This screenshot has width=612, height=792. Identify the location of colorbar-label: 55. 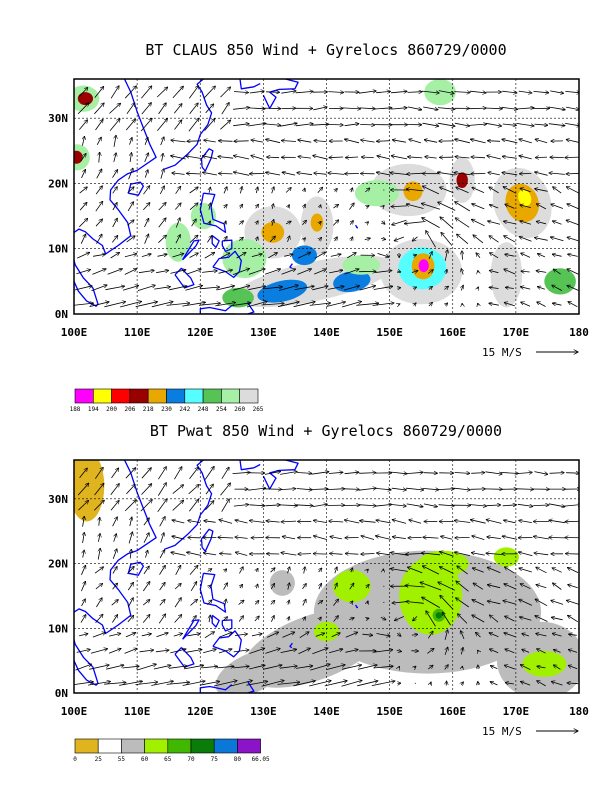
(122, 759).